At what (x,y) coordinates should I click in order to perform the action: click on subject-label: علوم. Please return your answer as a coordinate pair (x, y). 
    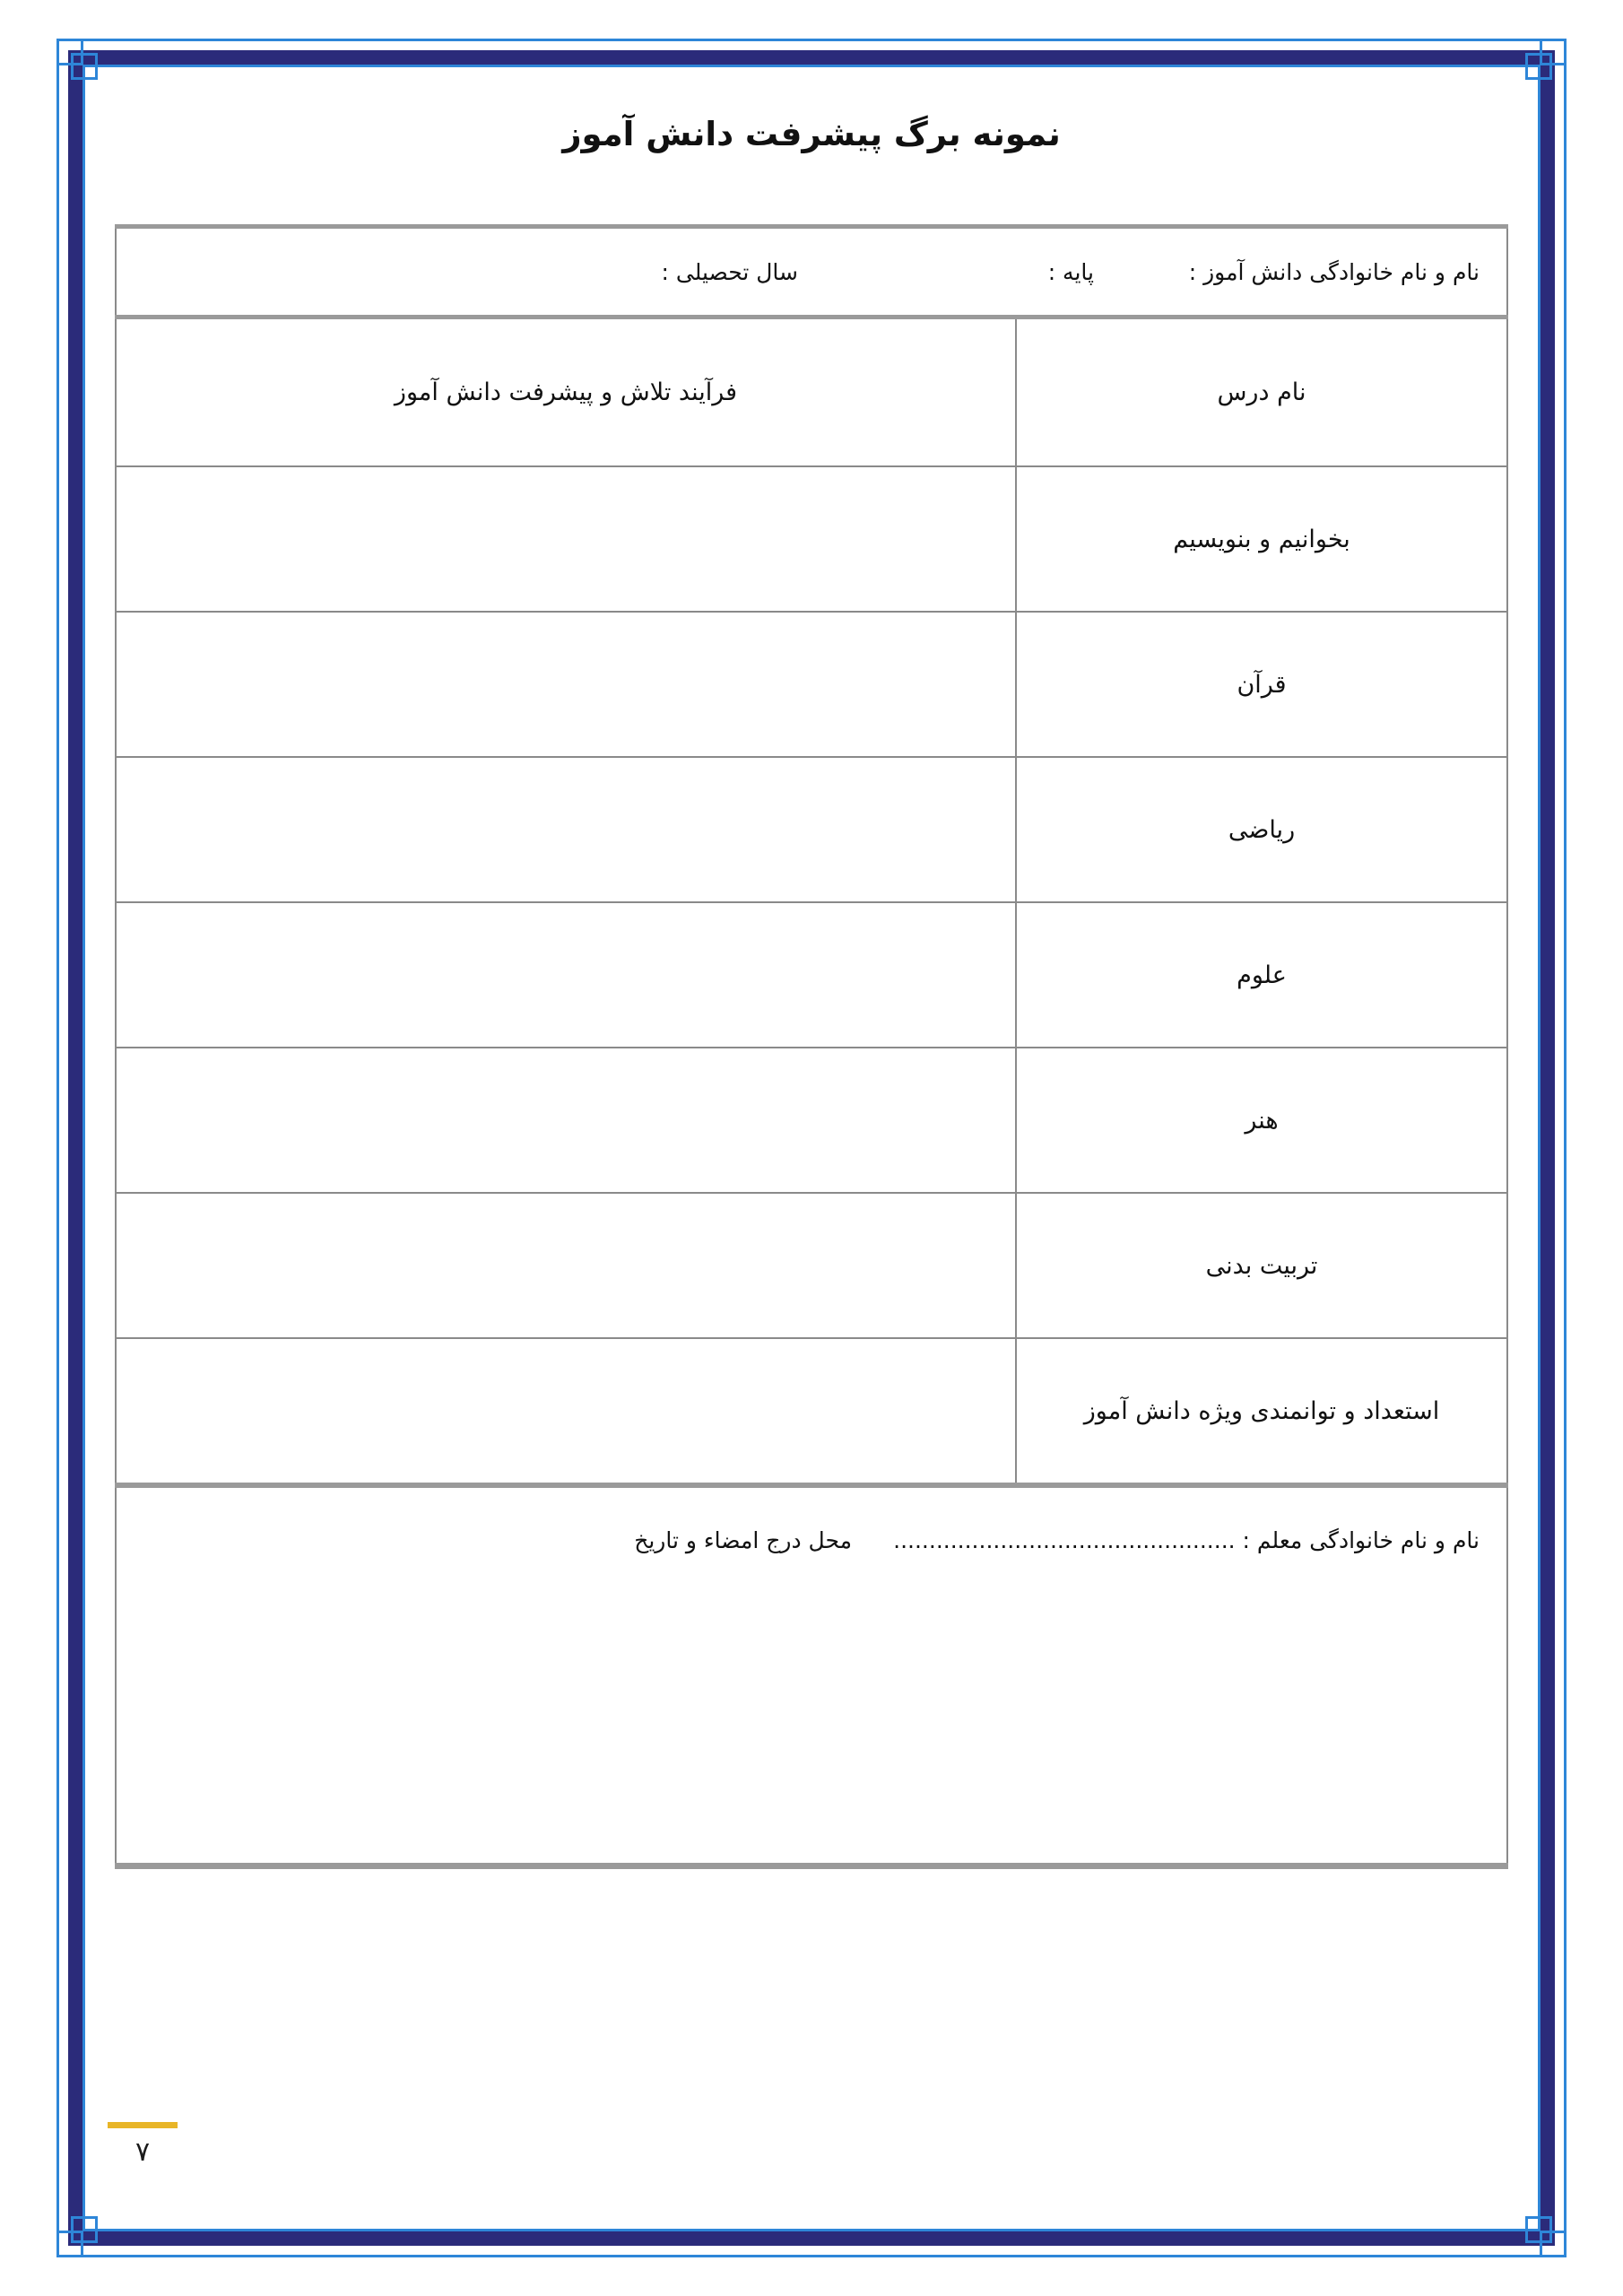
    Looking at the image, I should click on (1262, 975).